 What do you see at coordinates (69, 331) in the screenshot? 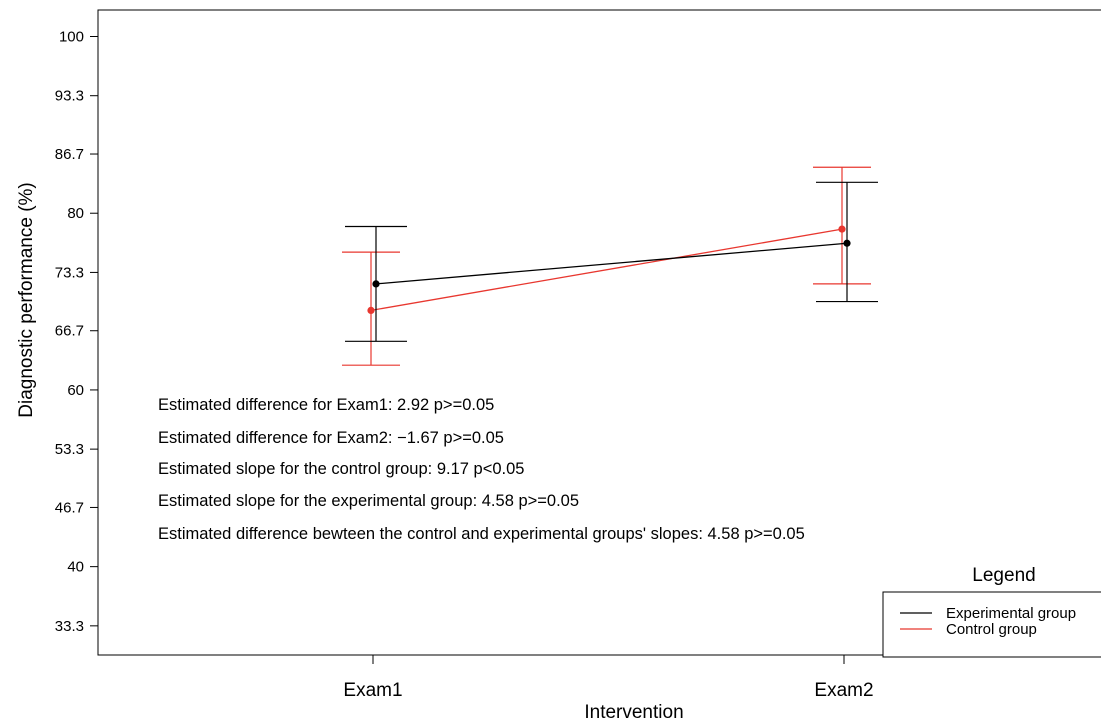
I see `y-tick-label-5: 66.7` at bounding box center [69, 331].